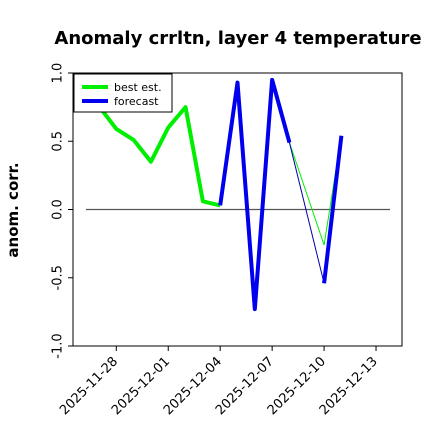 This screenshot has width=440, height=440. I want to click on y-tick-label: 0.5, so click(58, 141).